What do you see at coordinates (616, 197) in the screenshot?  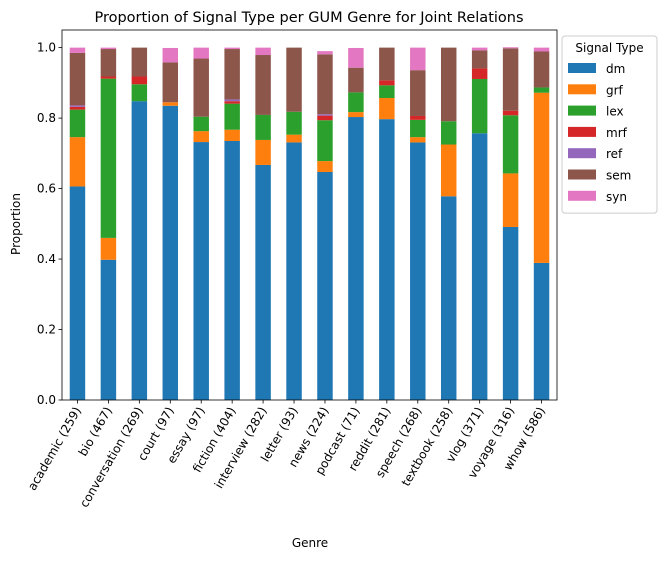 I see `legend-label-syn: syn` at bounding box center [616, 197].